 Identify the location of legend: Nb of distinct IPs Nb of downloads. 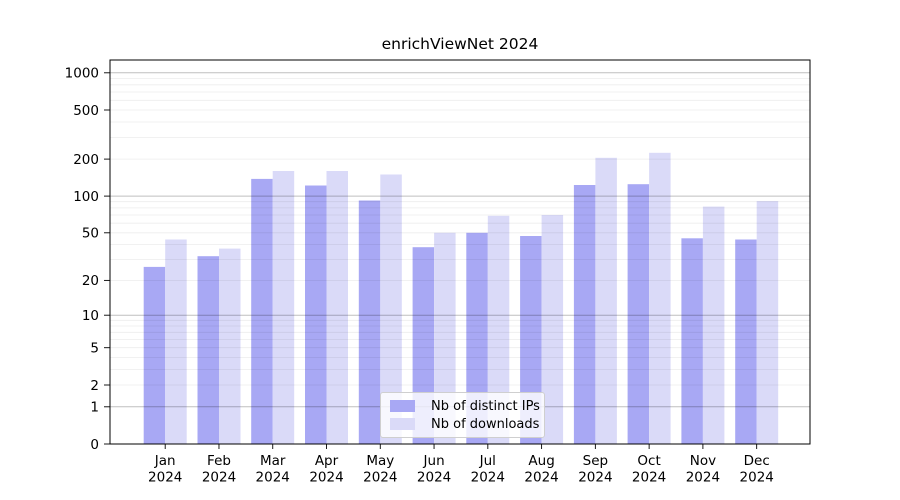
(462, 415).